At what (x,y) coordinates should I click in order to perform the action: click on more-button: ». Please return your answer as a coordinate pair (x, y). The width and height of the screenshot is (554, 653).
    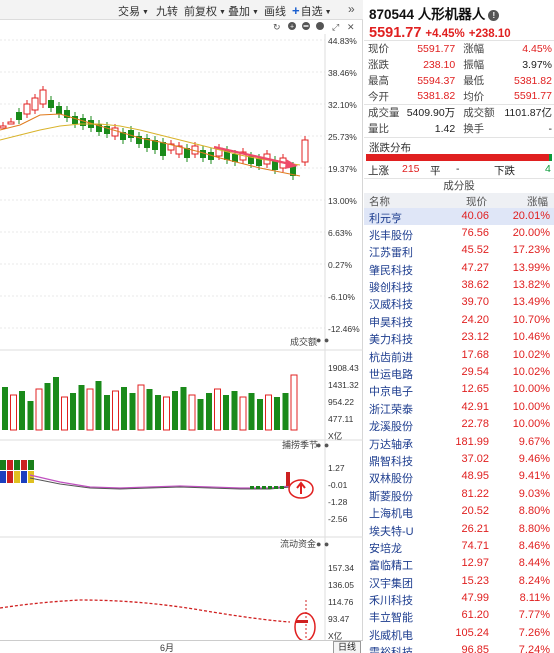
    Looking at the image, I should click on (351, 9).